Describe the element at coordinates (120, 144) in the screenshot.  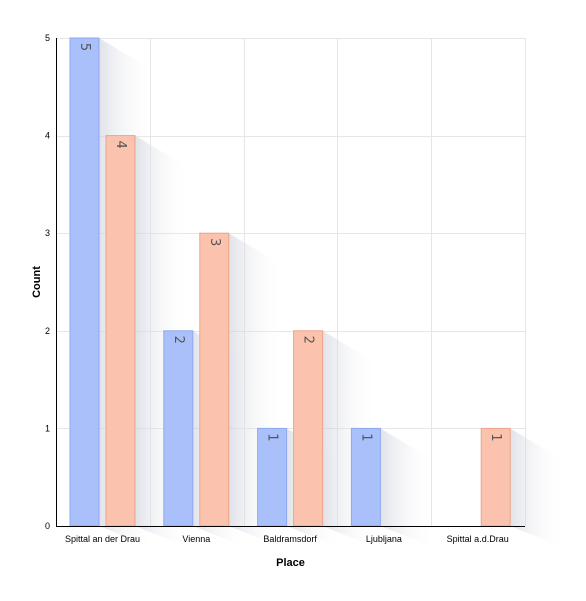
I see `bar-value-label: 4` at that location.